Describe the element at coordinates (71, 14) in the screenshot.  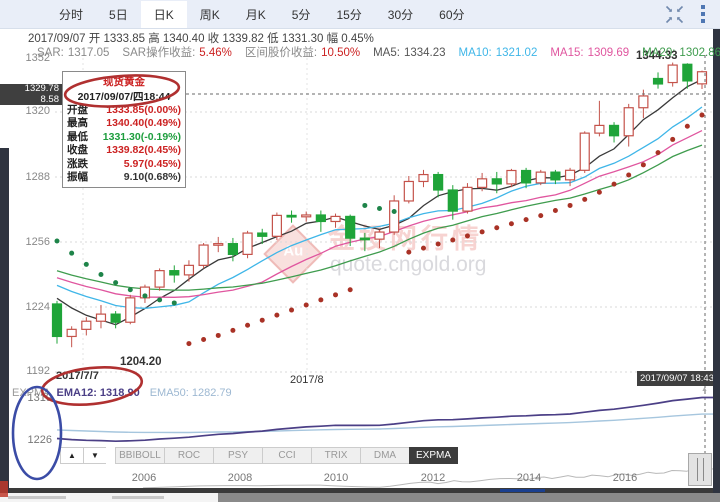
I see `period-tab-0: 分时` at that location.